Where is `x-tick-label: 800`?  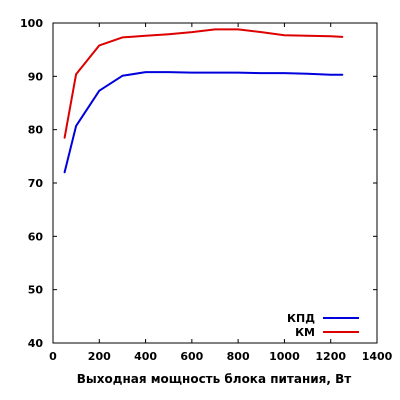
x-tick-label: 800 is located at coordinates (238, 356).